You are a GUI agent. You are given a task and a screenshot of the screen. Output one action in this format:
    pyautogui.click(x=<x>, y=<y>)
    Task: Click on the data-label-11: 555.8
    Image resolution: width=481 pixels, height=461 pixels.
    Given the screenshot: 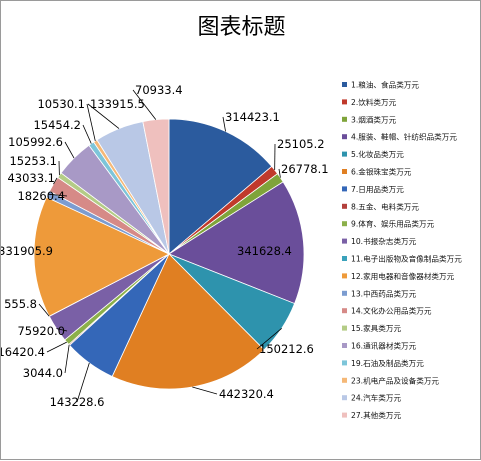 What is the action you would take?
    pyautogui.click(x=20, y=304)
    